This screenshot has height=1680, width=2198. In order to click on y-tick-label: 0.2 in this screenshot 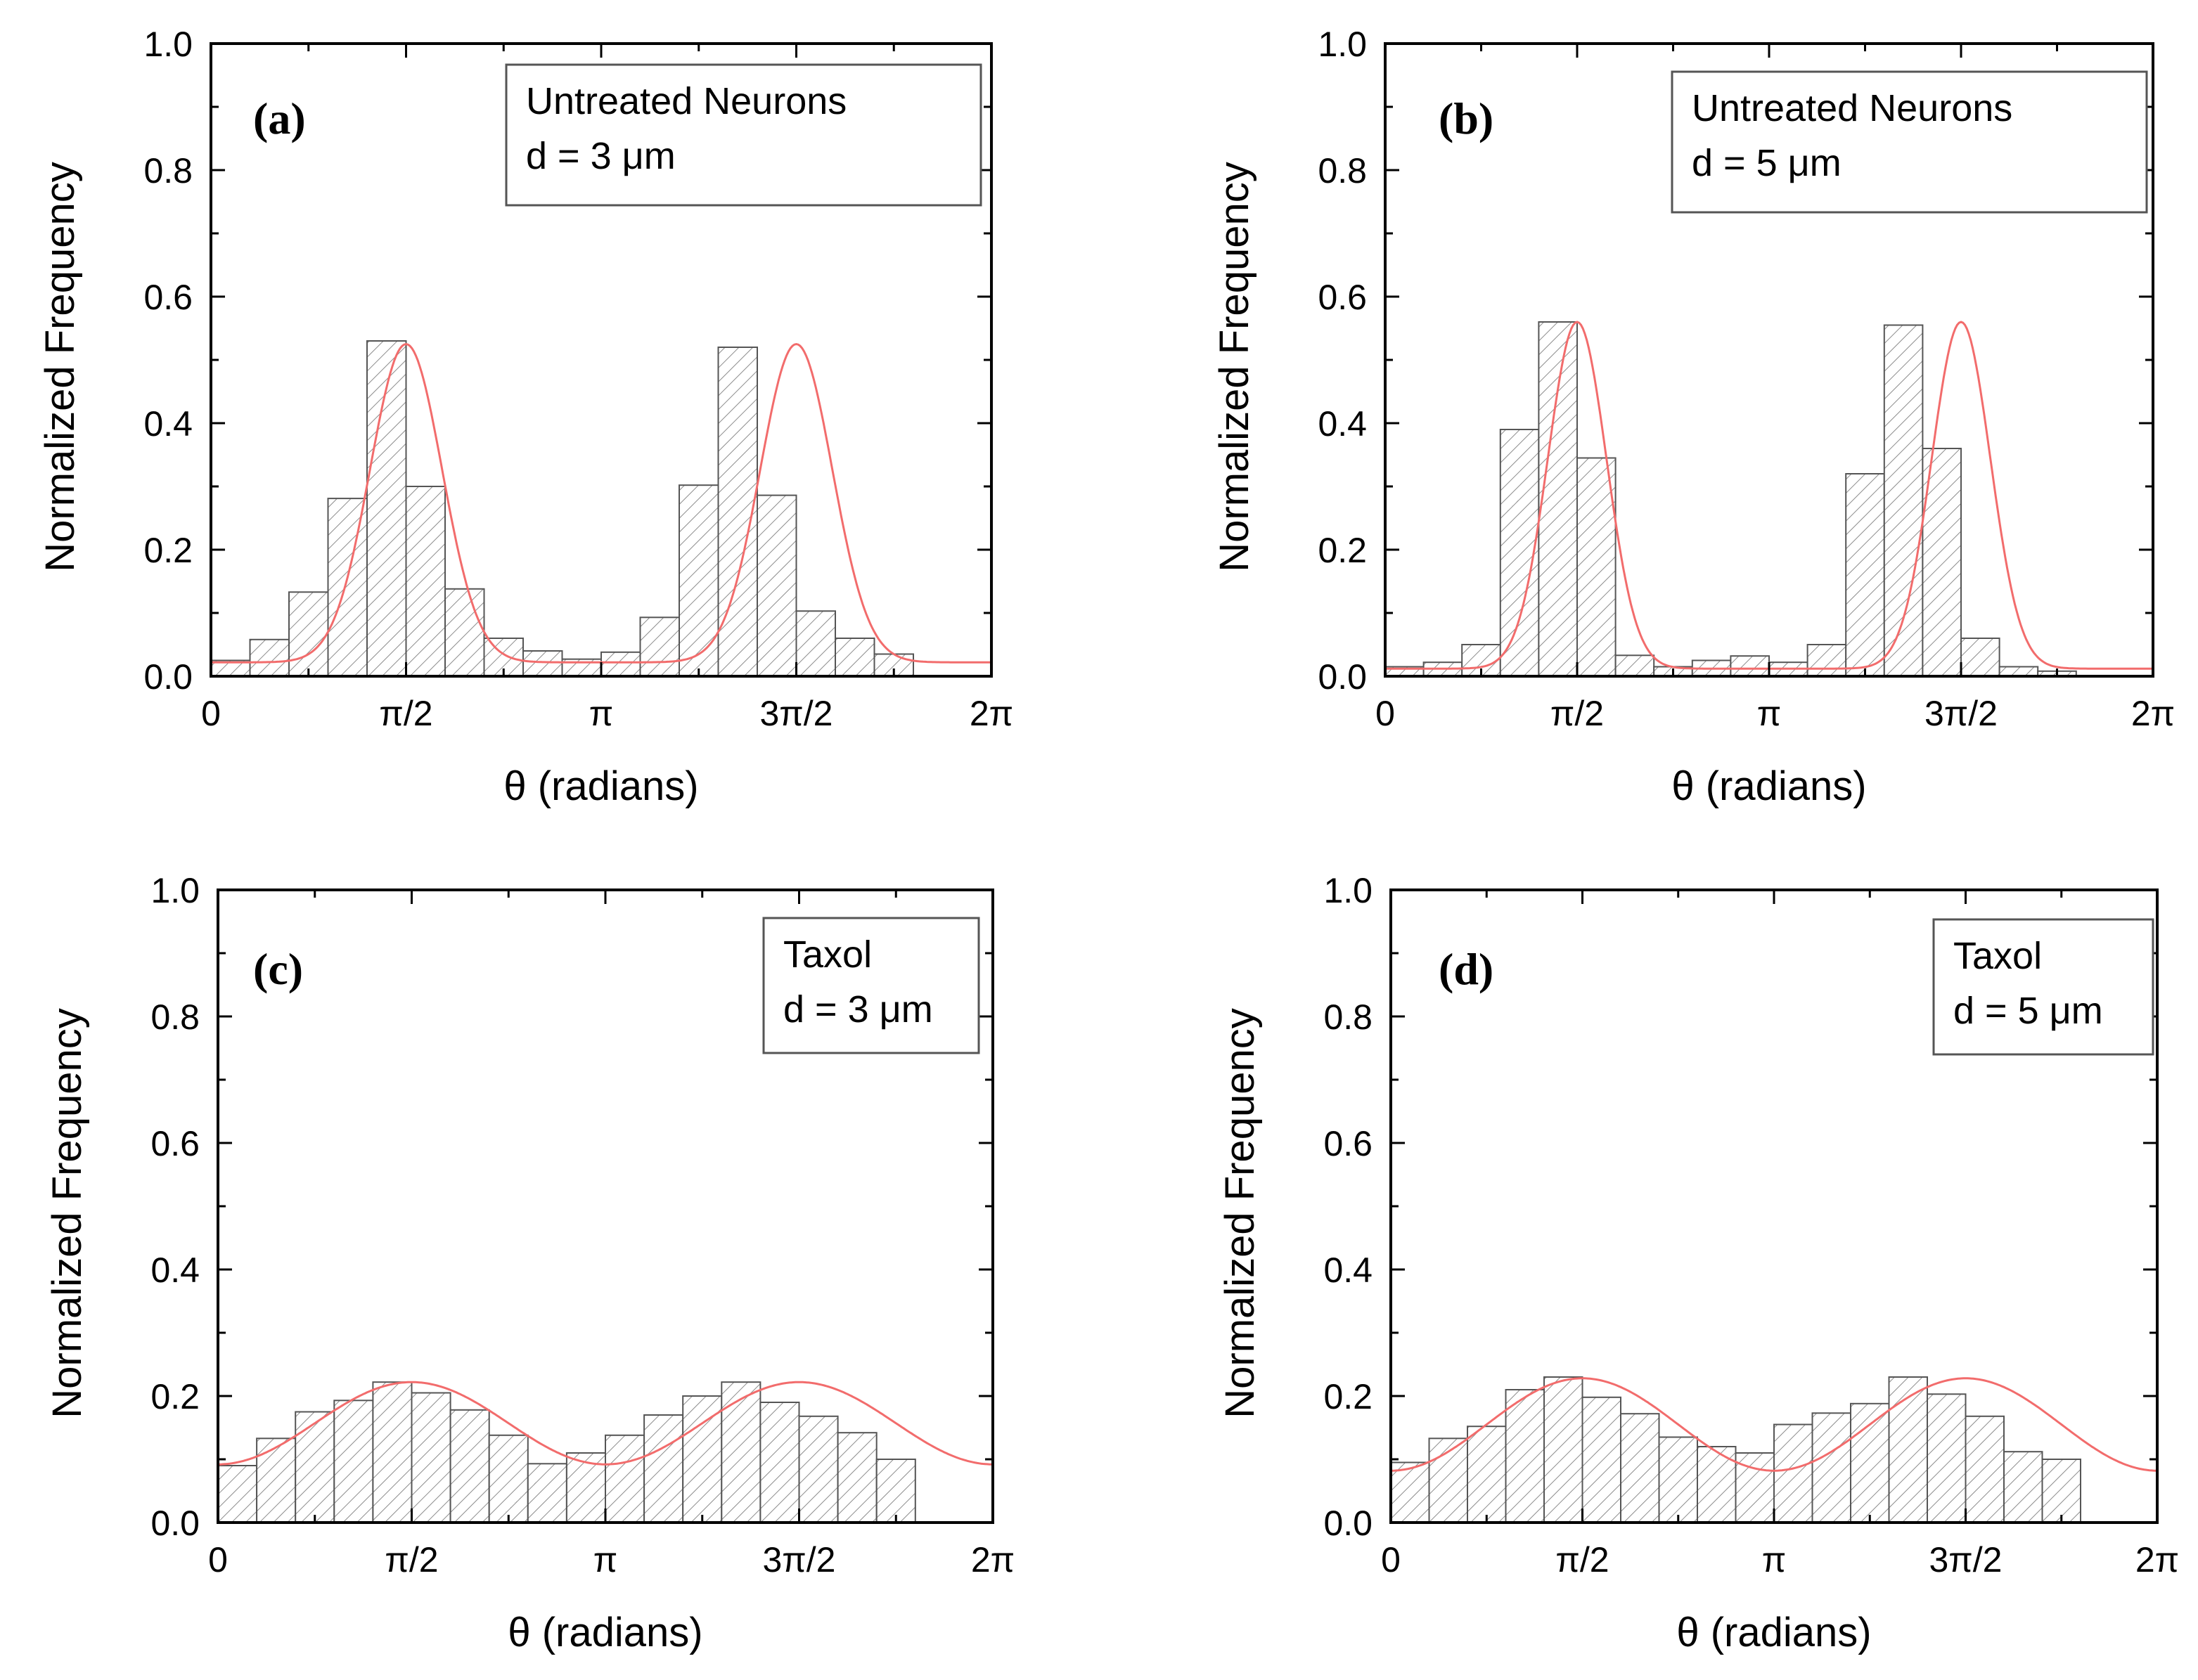, I will do `click(1348, 1396)`.